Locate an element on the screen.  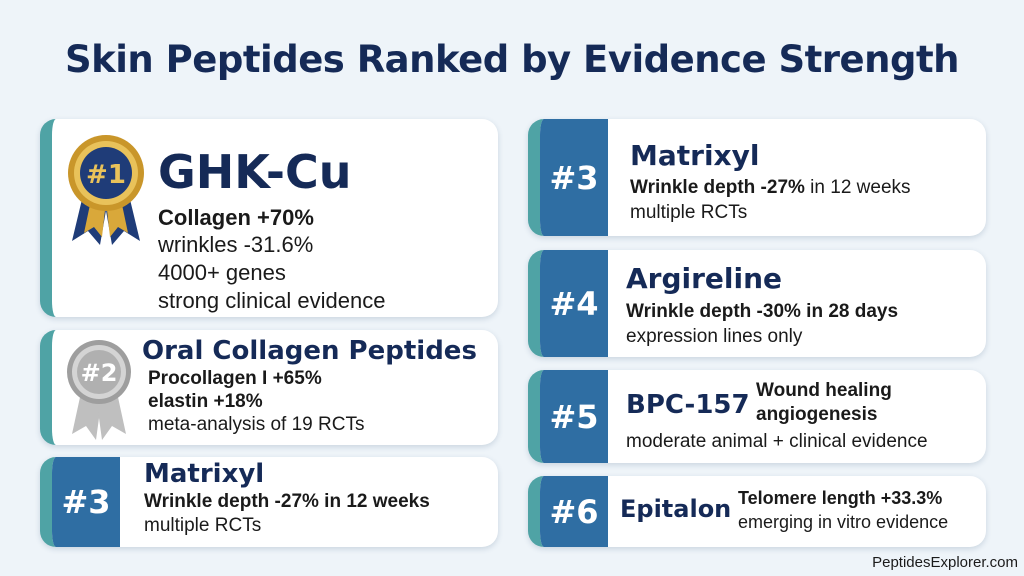
rank-badge: #6 is located at coordinates (574, 511).